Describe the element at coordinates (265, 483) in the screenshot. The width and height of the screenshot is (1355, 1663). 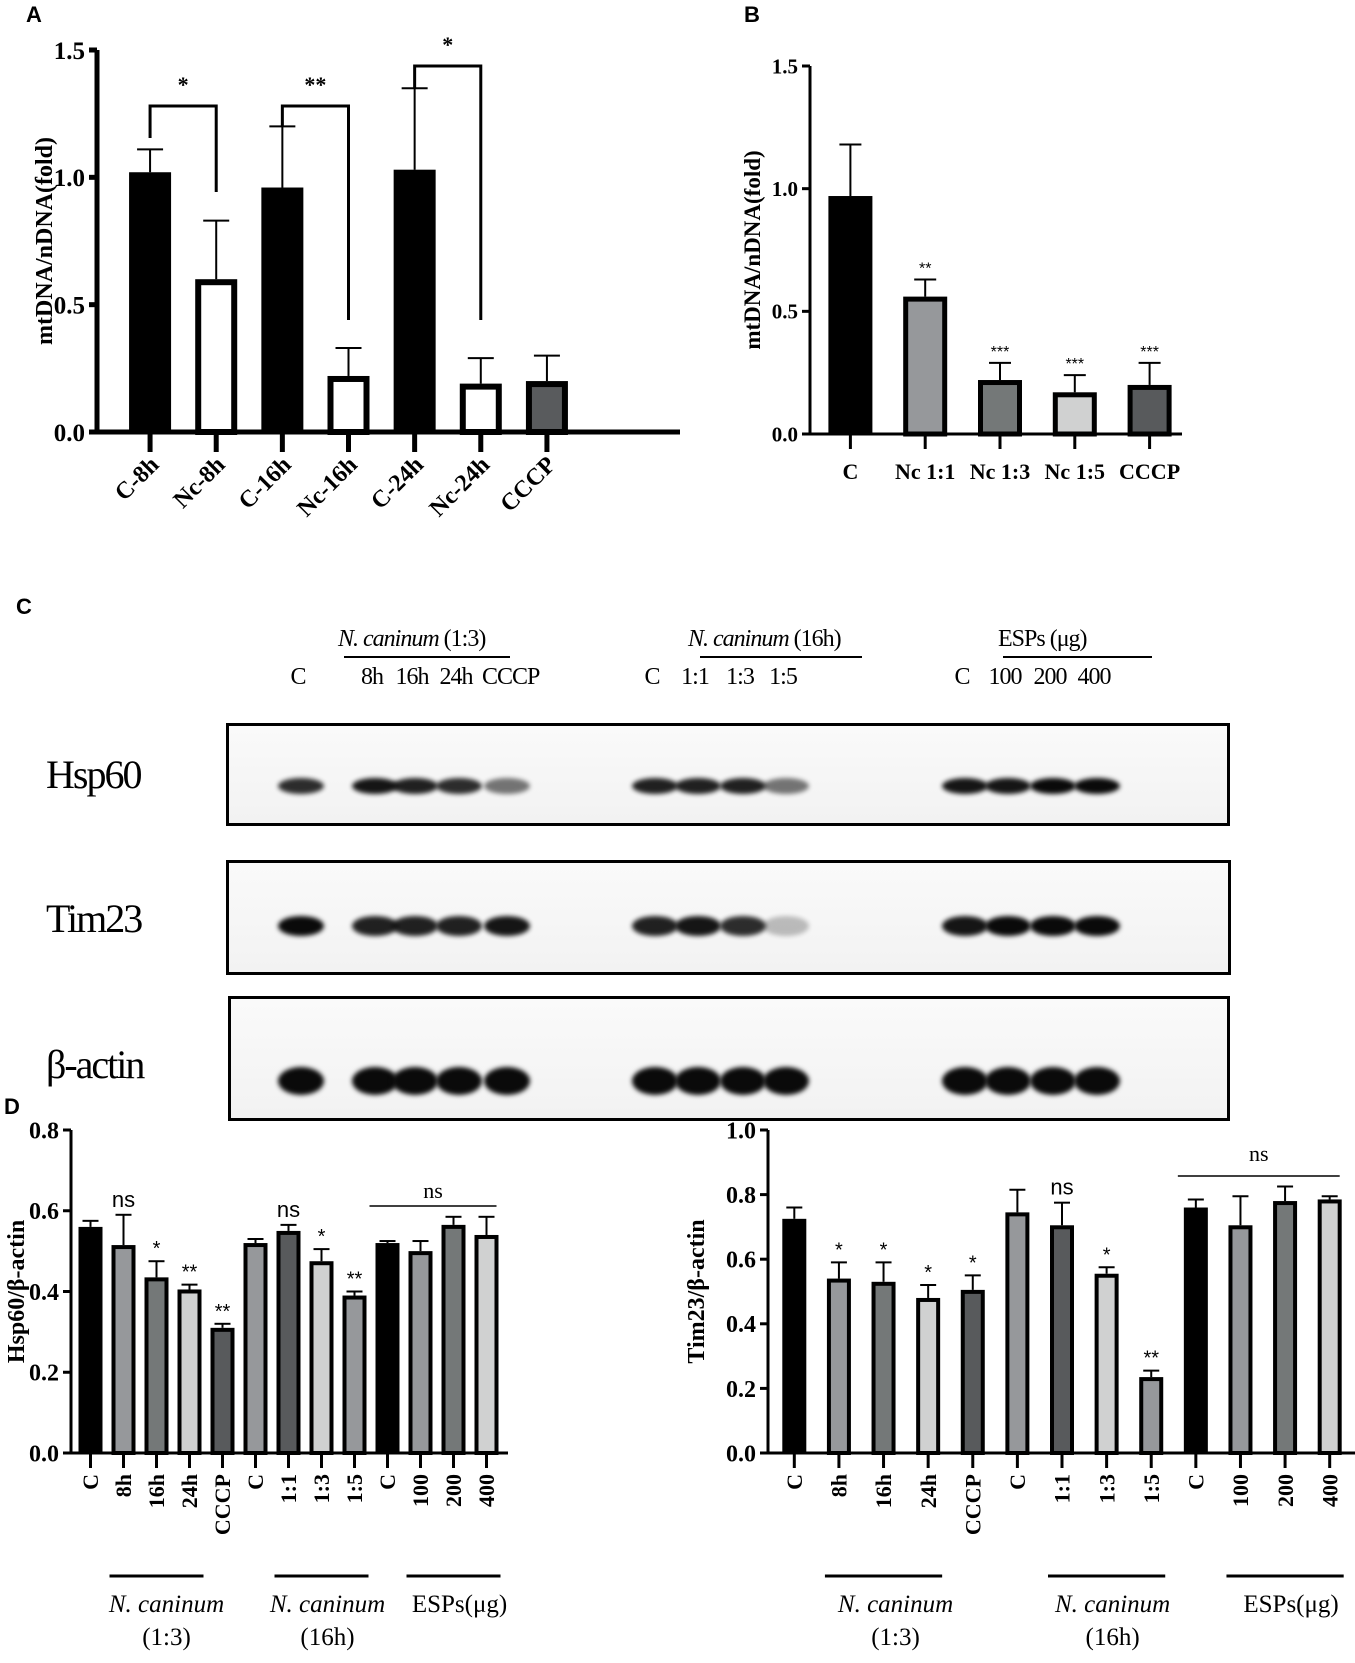
I see `x-tick-label: C-16h` at that location.